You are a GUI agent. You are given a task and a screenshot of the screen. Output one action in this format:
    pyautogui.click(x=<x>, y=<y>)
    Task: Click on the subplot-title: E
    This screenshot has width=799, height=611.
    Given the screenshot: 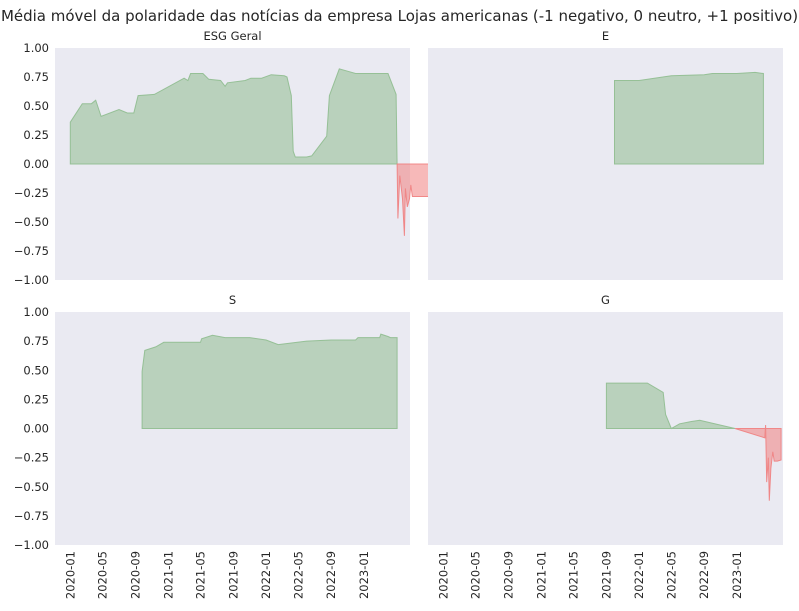 What is the action you would take?
    pyautogui.click(x=605, y=36)
    